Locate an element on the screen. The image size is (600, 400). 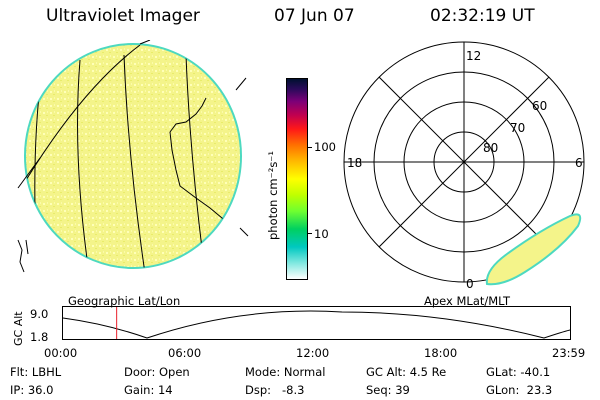
info-door: Door: Open is located at coordinates (157, 372).